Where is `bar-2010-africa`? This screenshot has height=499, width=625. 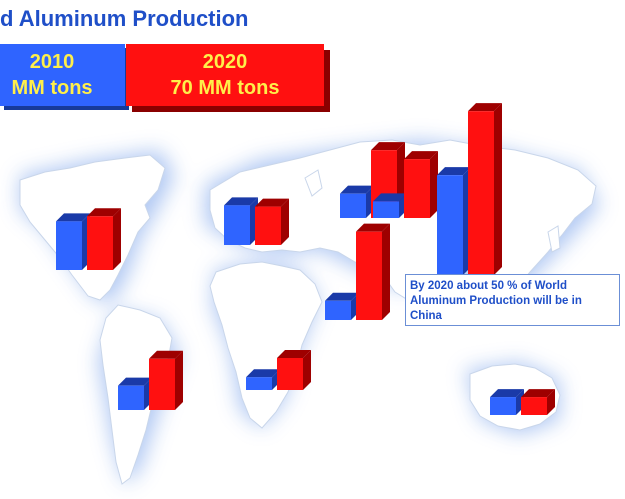 bar-2010-africa is located at coordinates (259, 383).